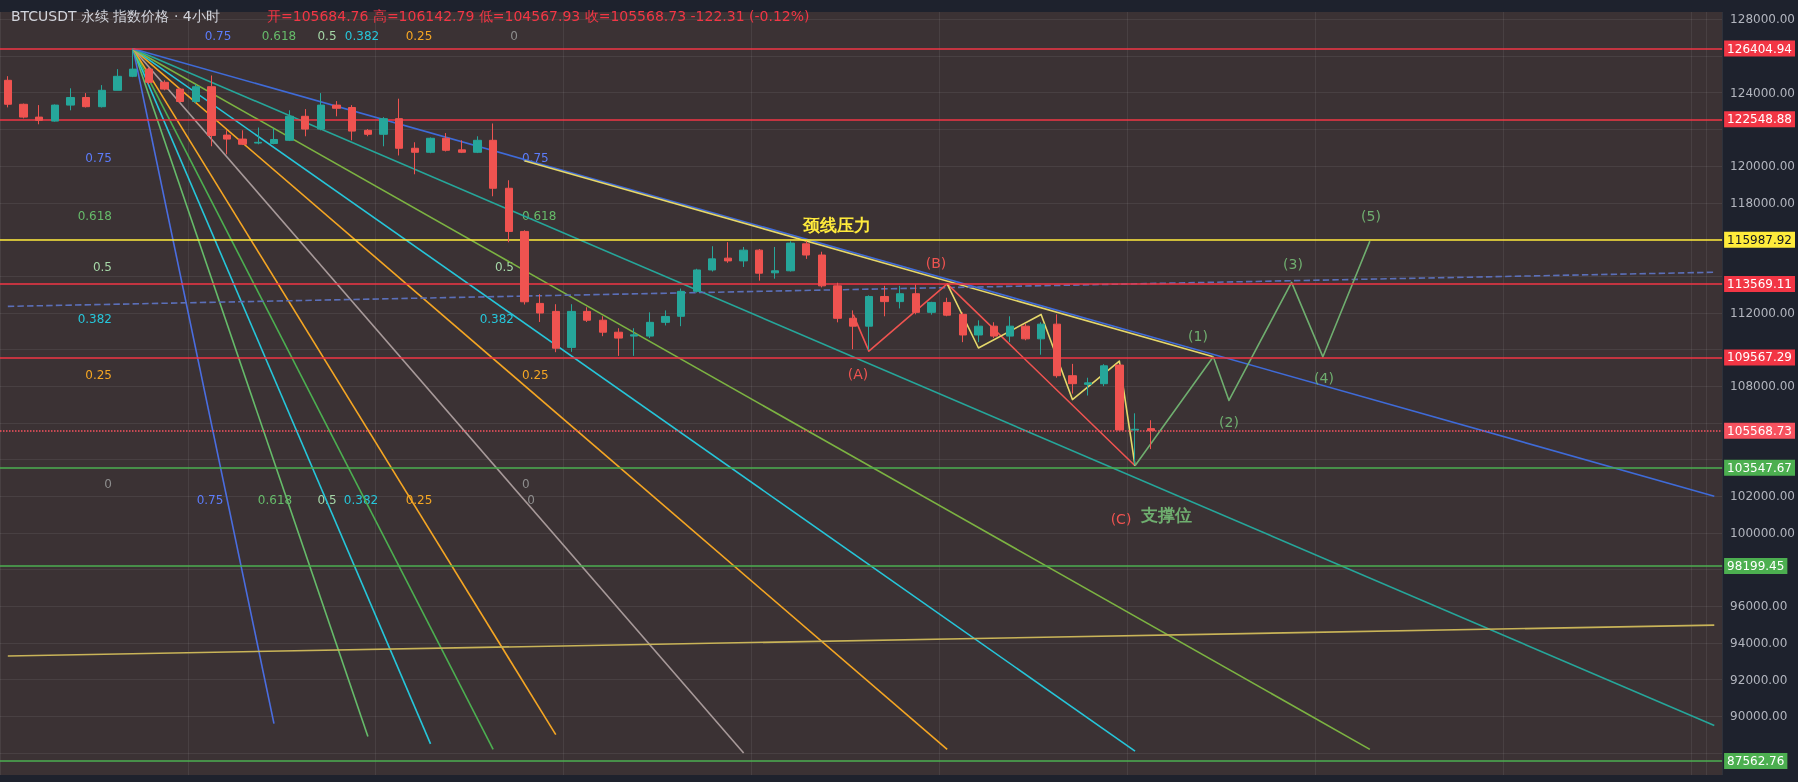  Describe the element at coordinates (1756, 761) in the screenshot. I see `ref-line-label: 87562.76` at that location.